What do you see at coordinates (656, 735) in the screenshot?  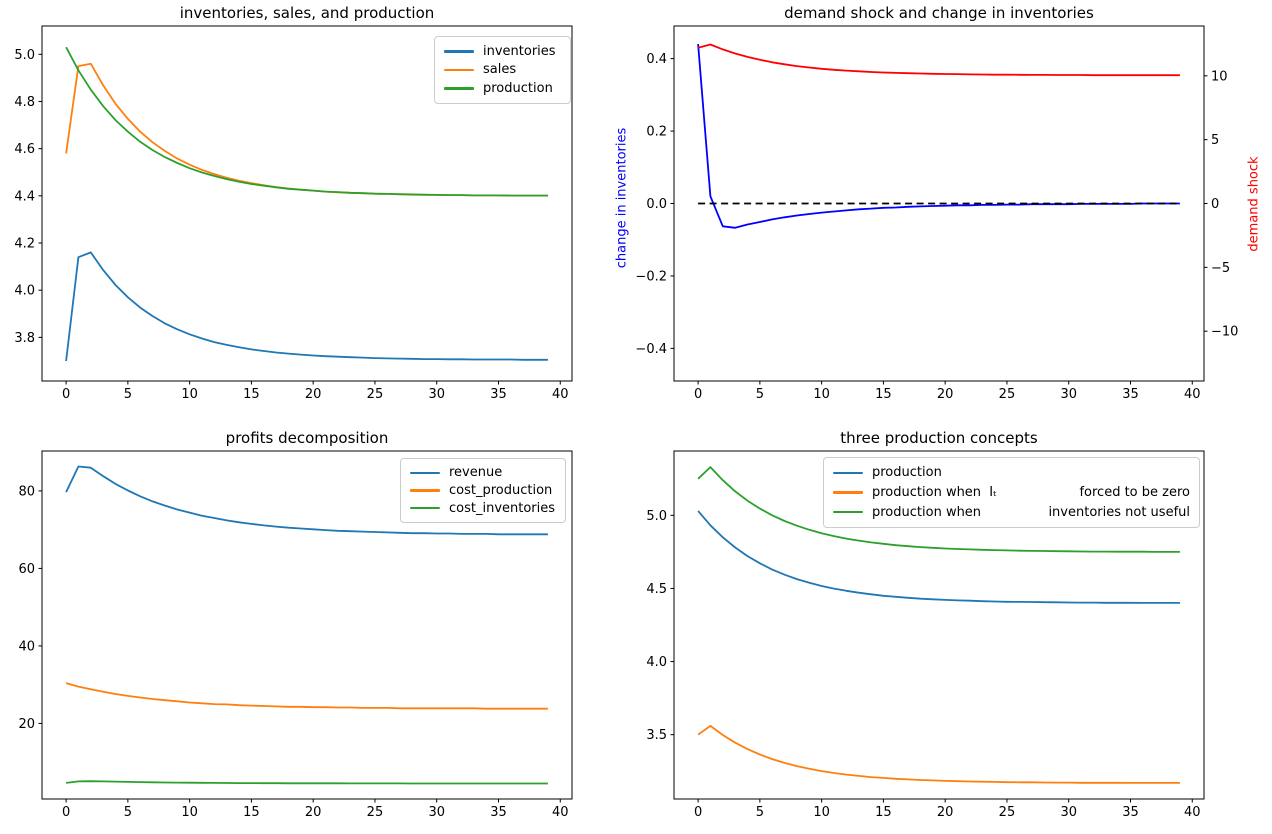 I see `y-tick-label: 3.5` at bounding box center [656, 735].